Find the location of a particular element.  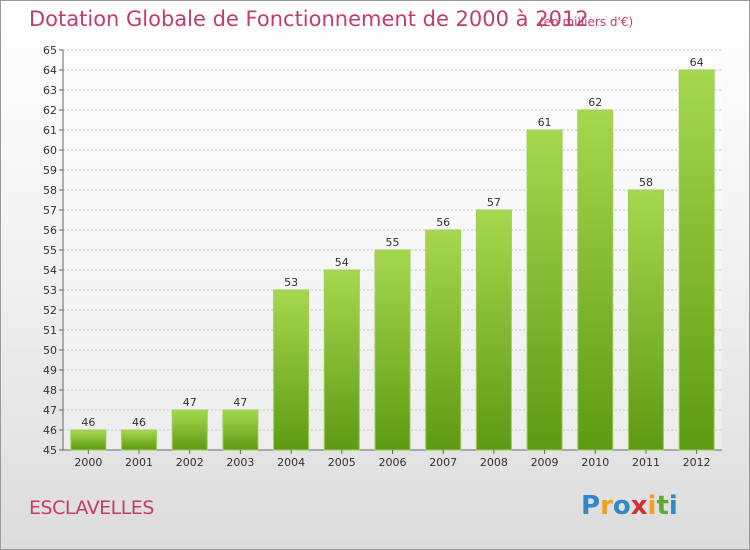

x-tick-label: 2000 is located at coordinates (88, 462).